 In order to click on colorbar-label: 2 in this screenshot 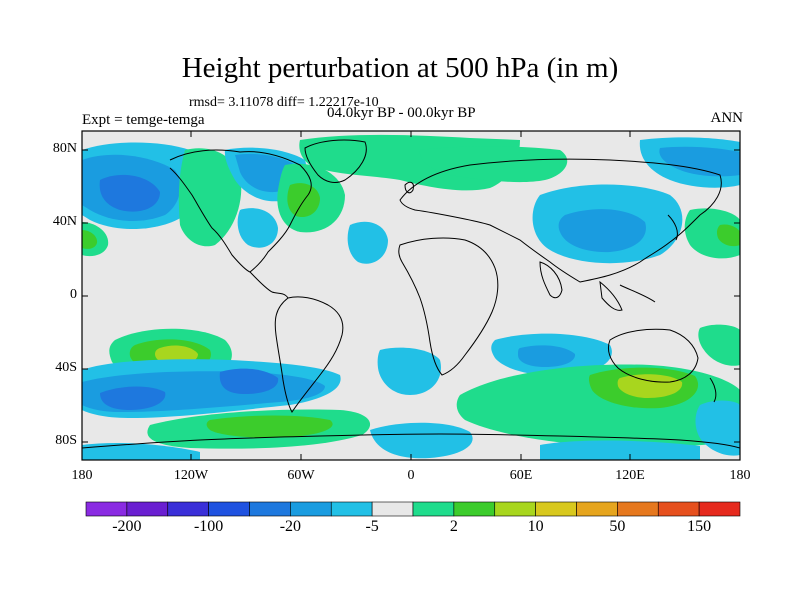, I will do `click(453, 526)`.